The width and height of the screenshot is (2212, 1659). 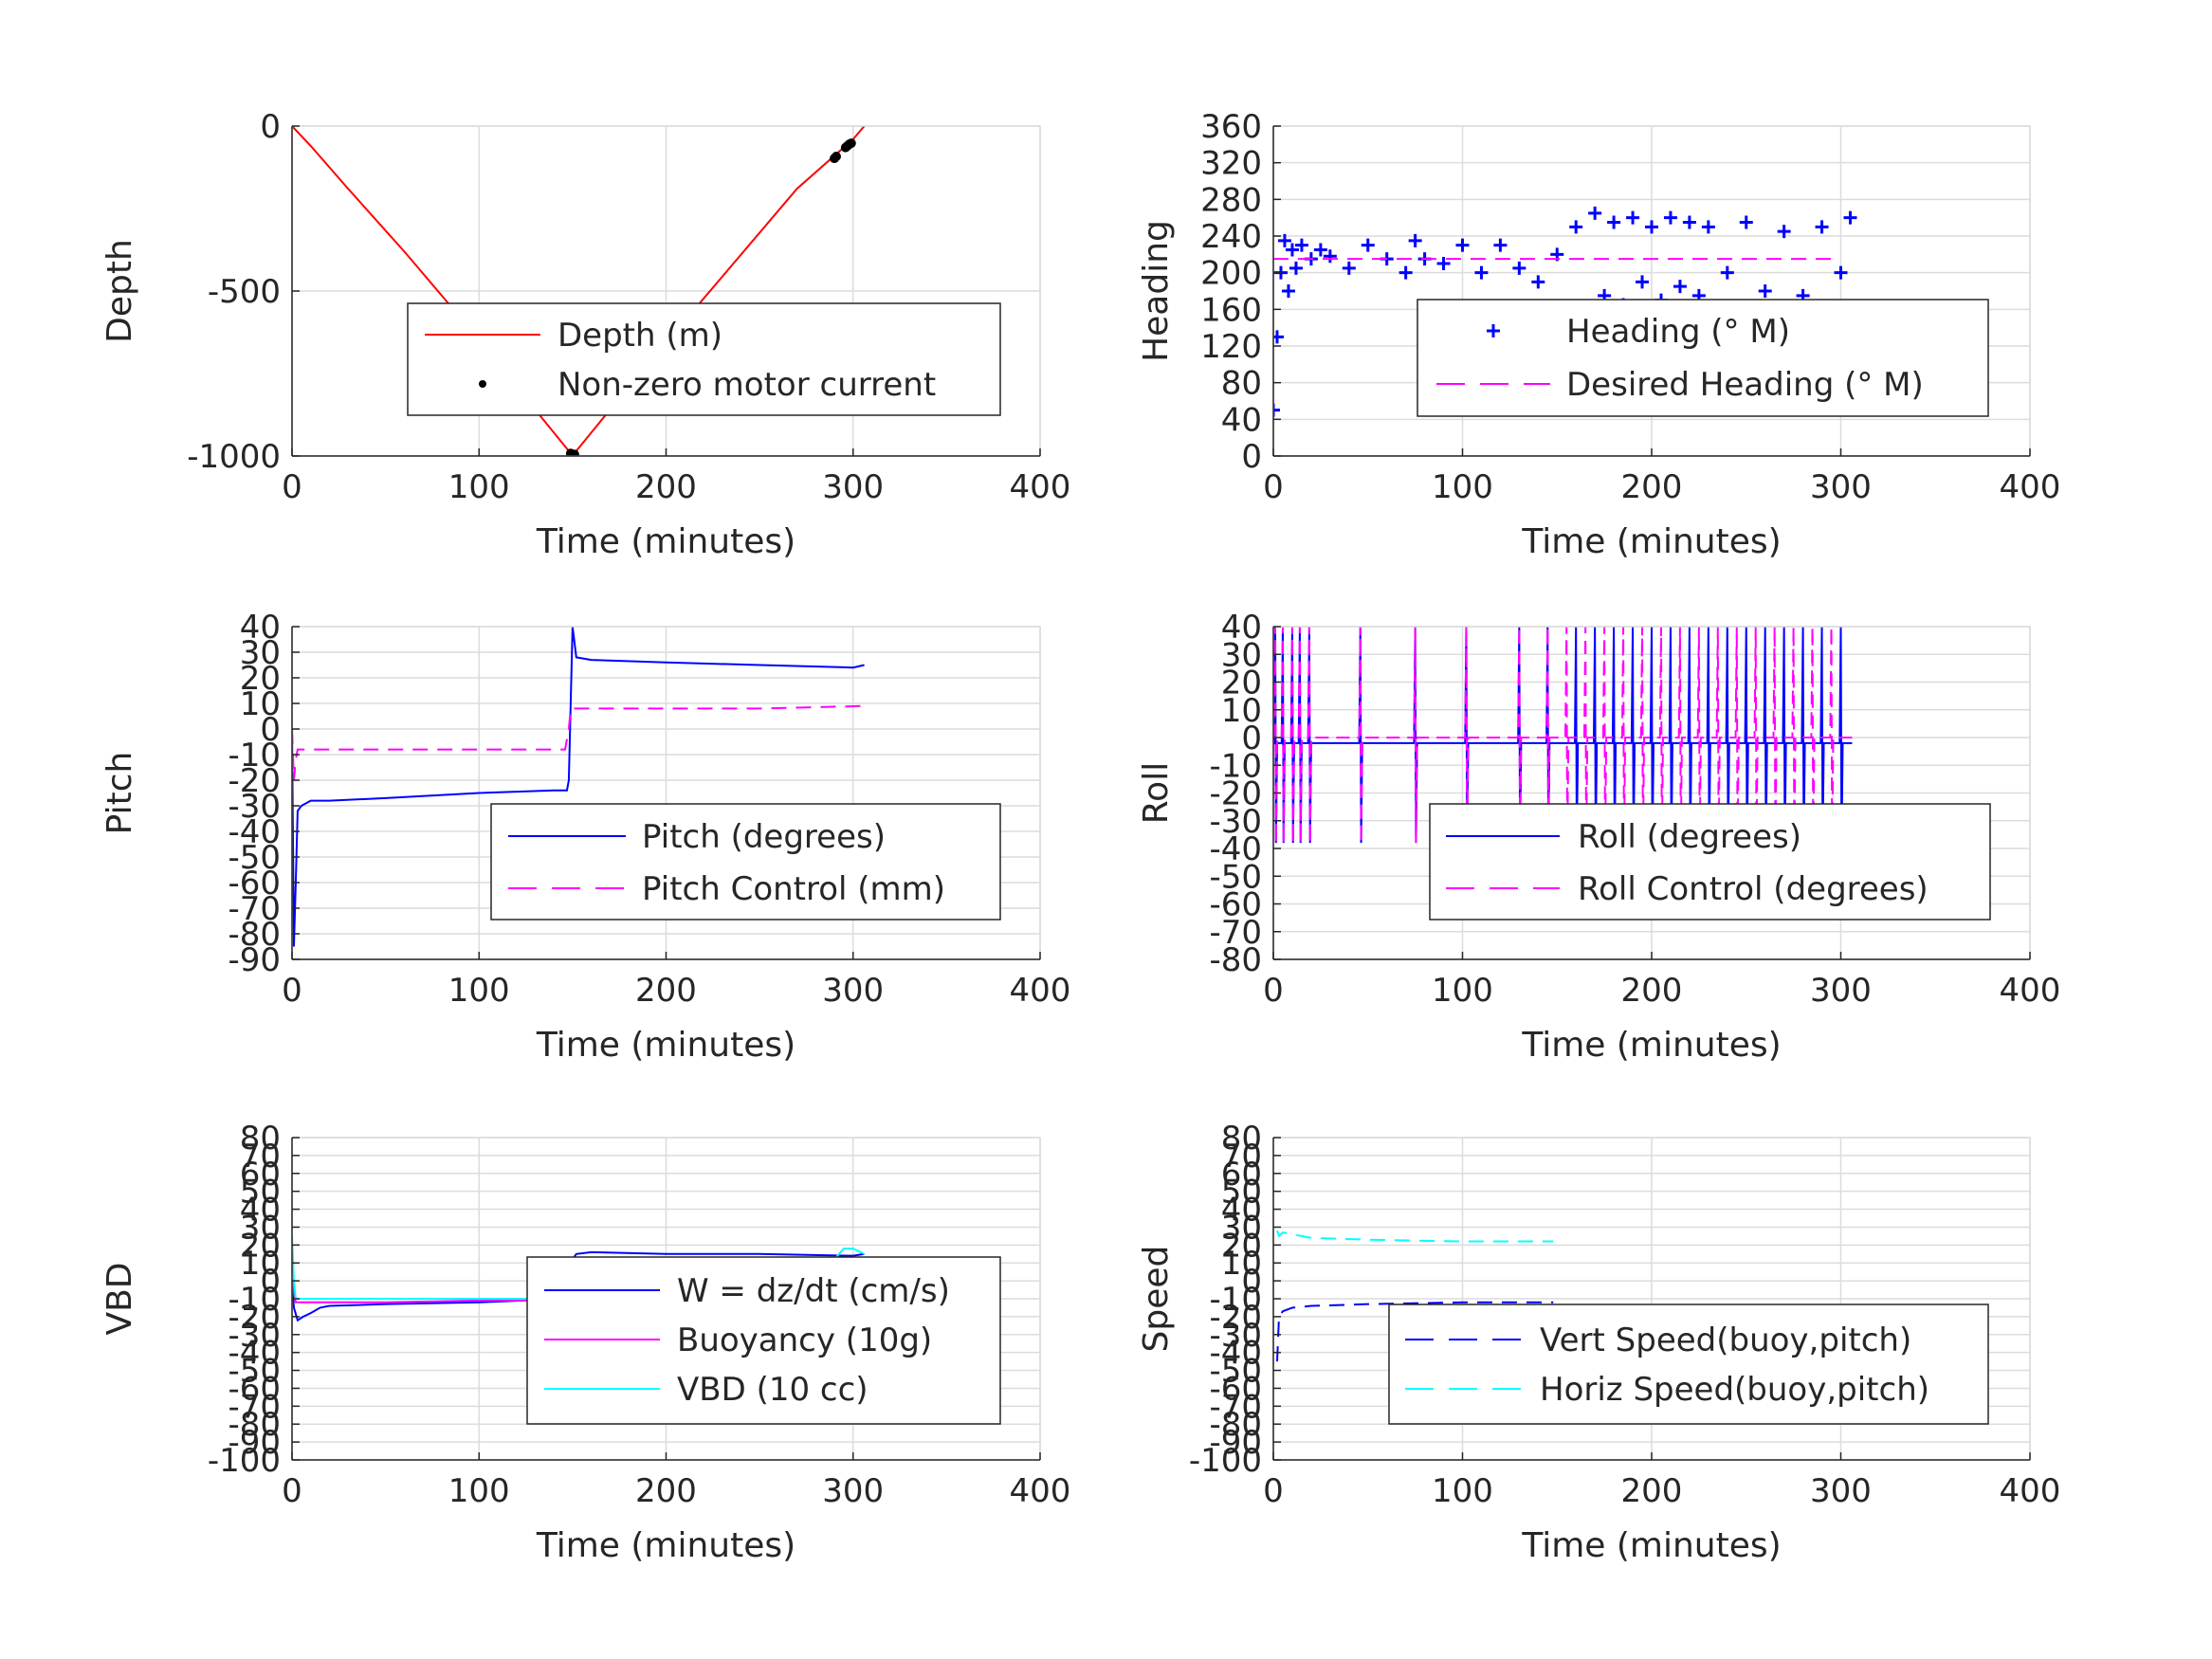 What do you see at coordinates (1745, 385) in the screenshot?
I see `legend-label: Desired Heading (° M)` at bounding box center [1745, 385].